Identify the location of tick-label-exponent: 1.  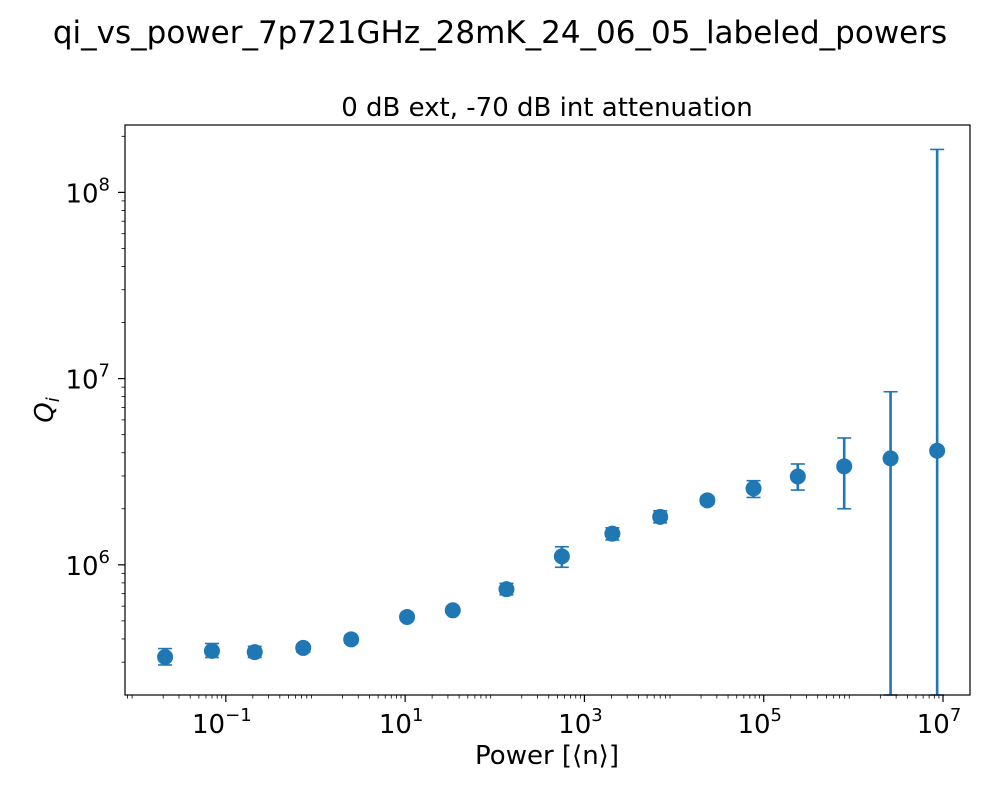
(417, 715).